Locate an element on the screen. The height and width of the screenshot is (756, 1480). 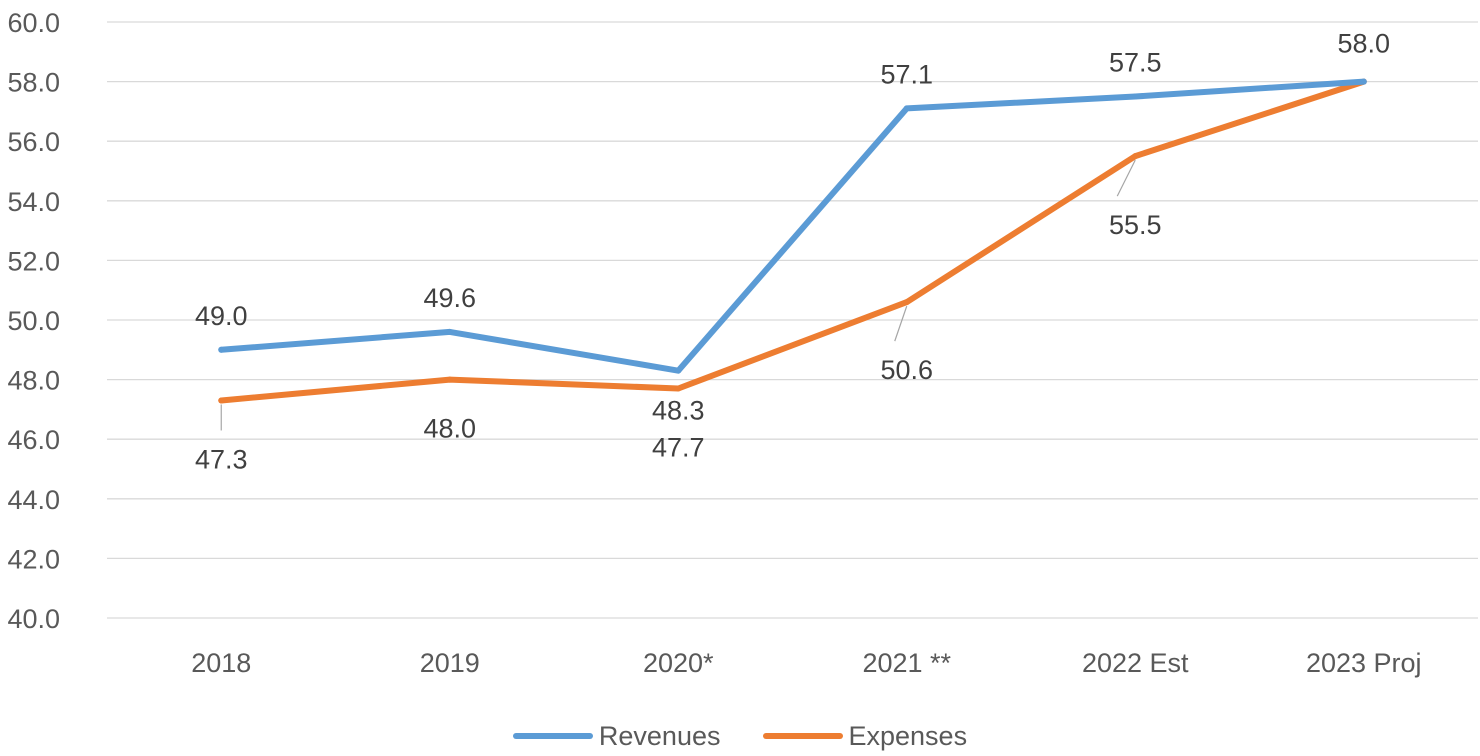
legend-label-expenses: Expenses is located at coordinates (908, 735).